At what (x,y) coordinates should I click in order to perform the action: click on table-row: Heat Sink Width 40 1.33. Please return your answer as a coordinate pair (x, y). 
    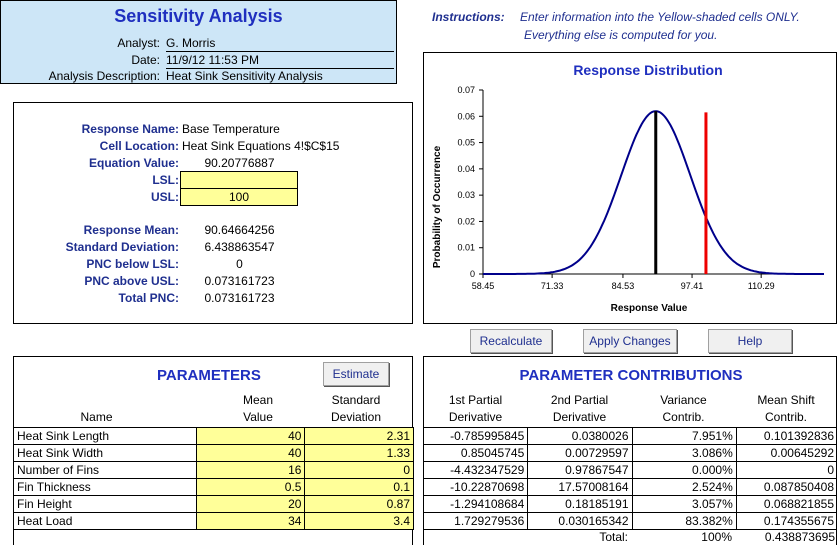
    Looking at the image, I should click on (213, 453).